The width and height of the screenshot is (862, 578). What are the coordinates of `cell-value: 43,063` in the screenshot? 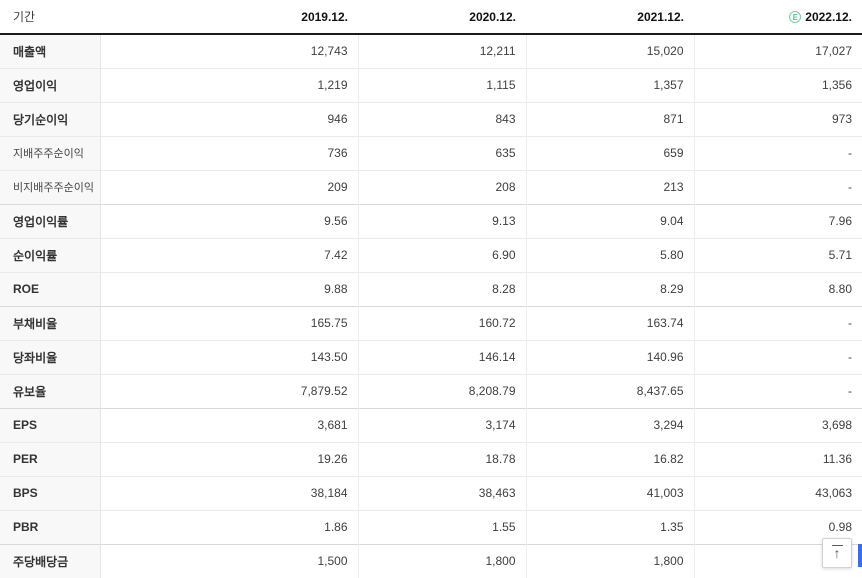 It's located at (777, 493).